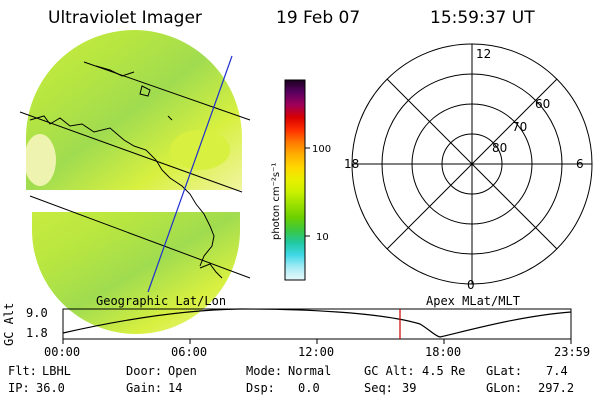 This screenshot has height=400, width=600. I want to click on footer-mode-value: Normal, so click(310, 371).